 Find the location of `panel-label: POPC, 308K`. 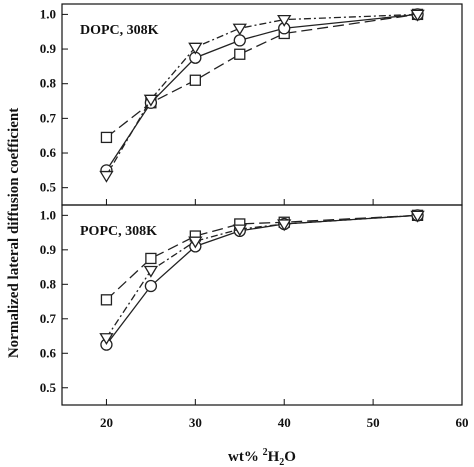

panel-label: POPC, 308K is located at coordinates (118, 231).